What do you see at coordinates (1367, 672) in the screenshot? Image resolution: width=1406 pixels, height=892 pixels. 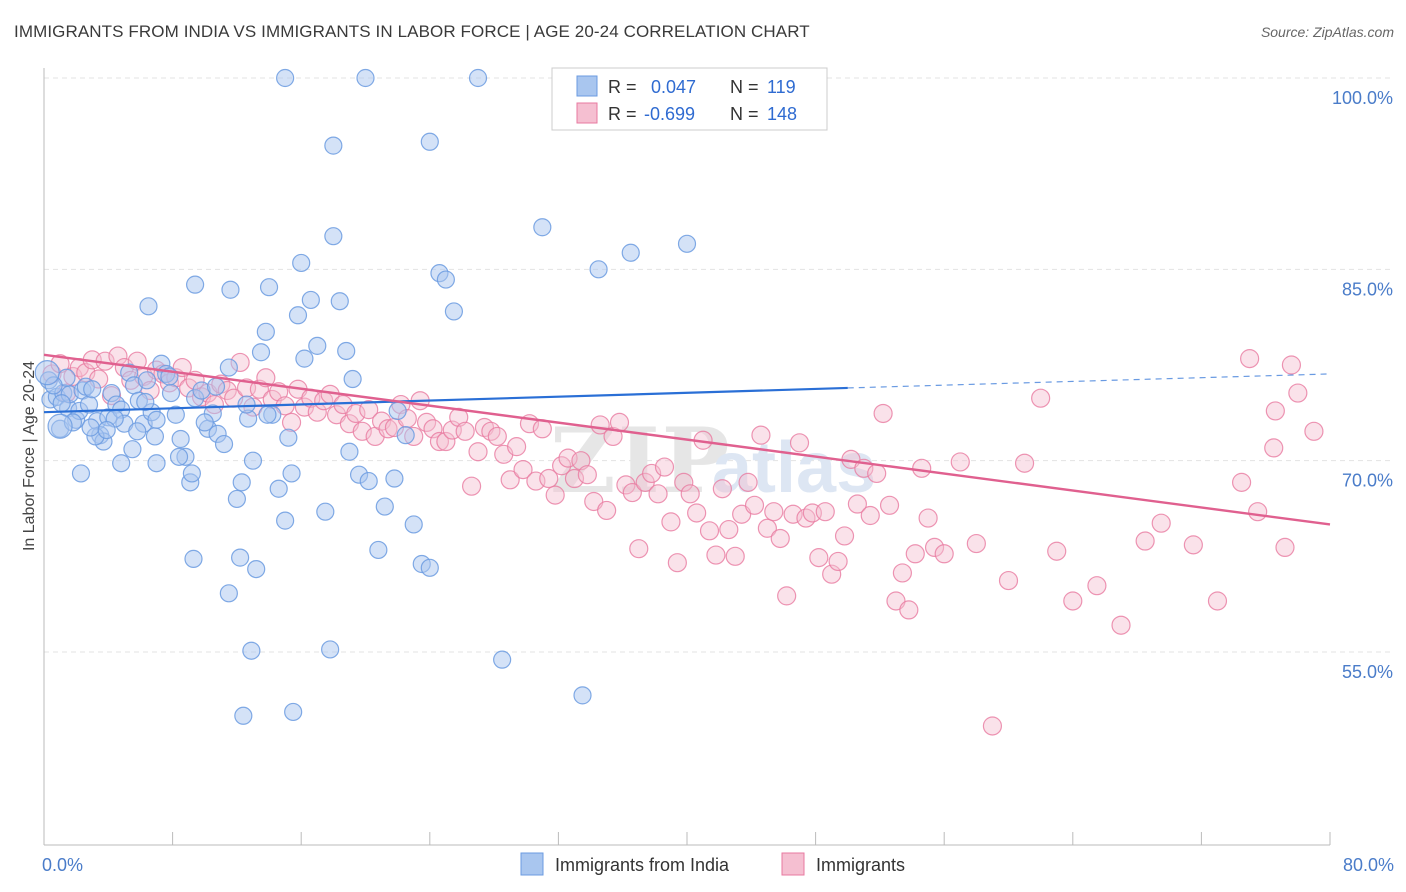 I see `y-tick-label: 55.0%` at bounding box center [1367, 672].